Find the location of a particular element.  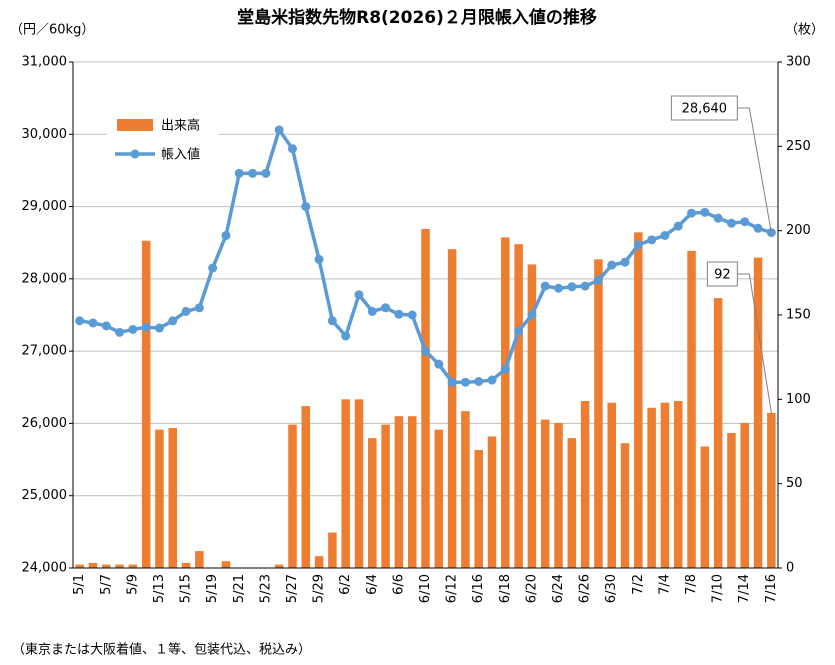

y2-tick-label: 50 is located at coordinates (794, 483).